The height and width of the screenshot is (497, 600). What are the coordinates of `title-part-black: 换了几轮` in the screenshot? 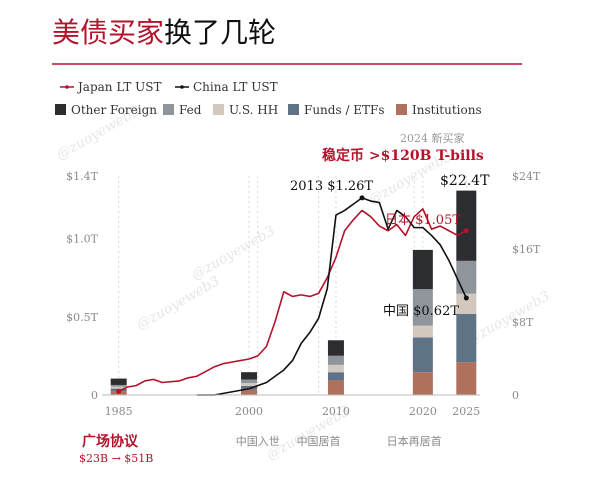 It's located at (220, 32).